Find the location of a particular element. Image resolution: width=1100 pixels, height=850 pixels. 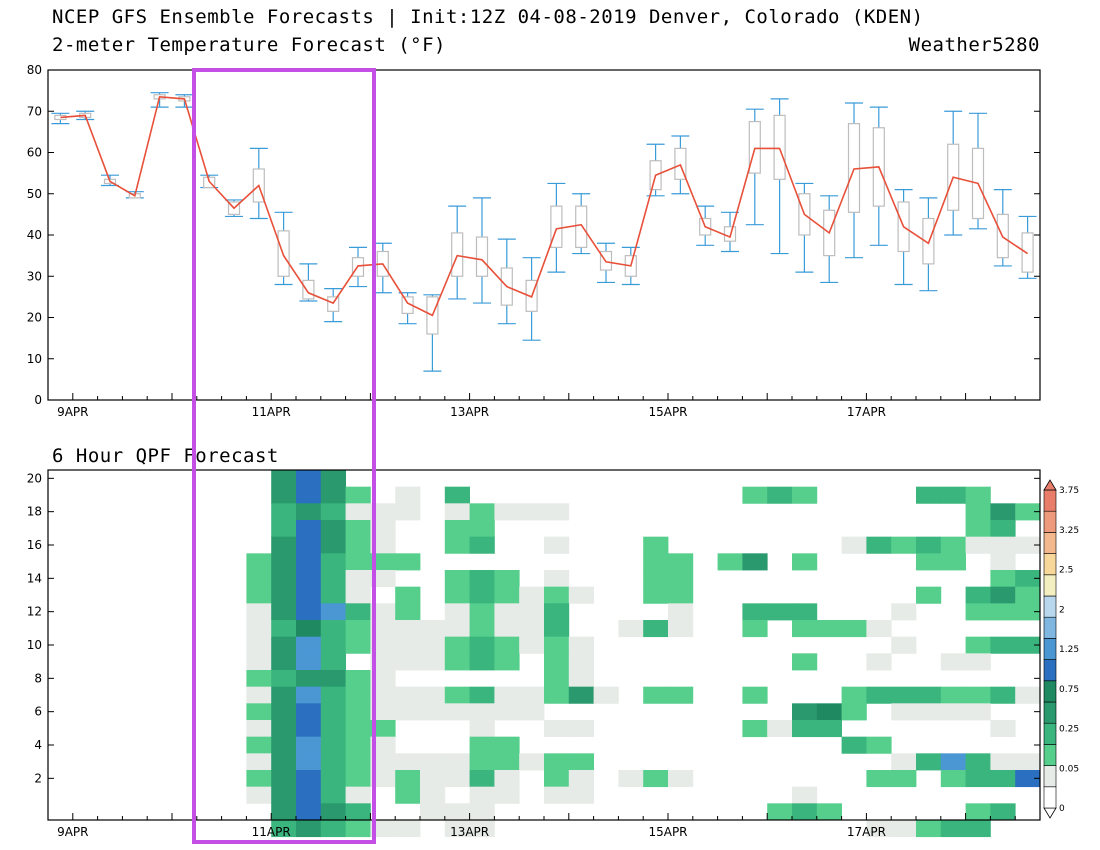

y-tick-label: 50 is located at coordinates (34, 194).